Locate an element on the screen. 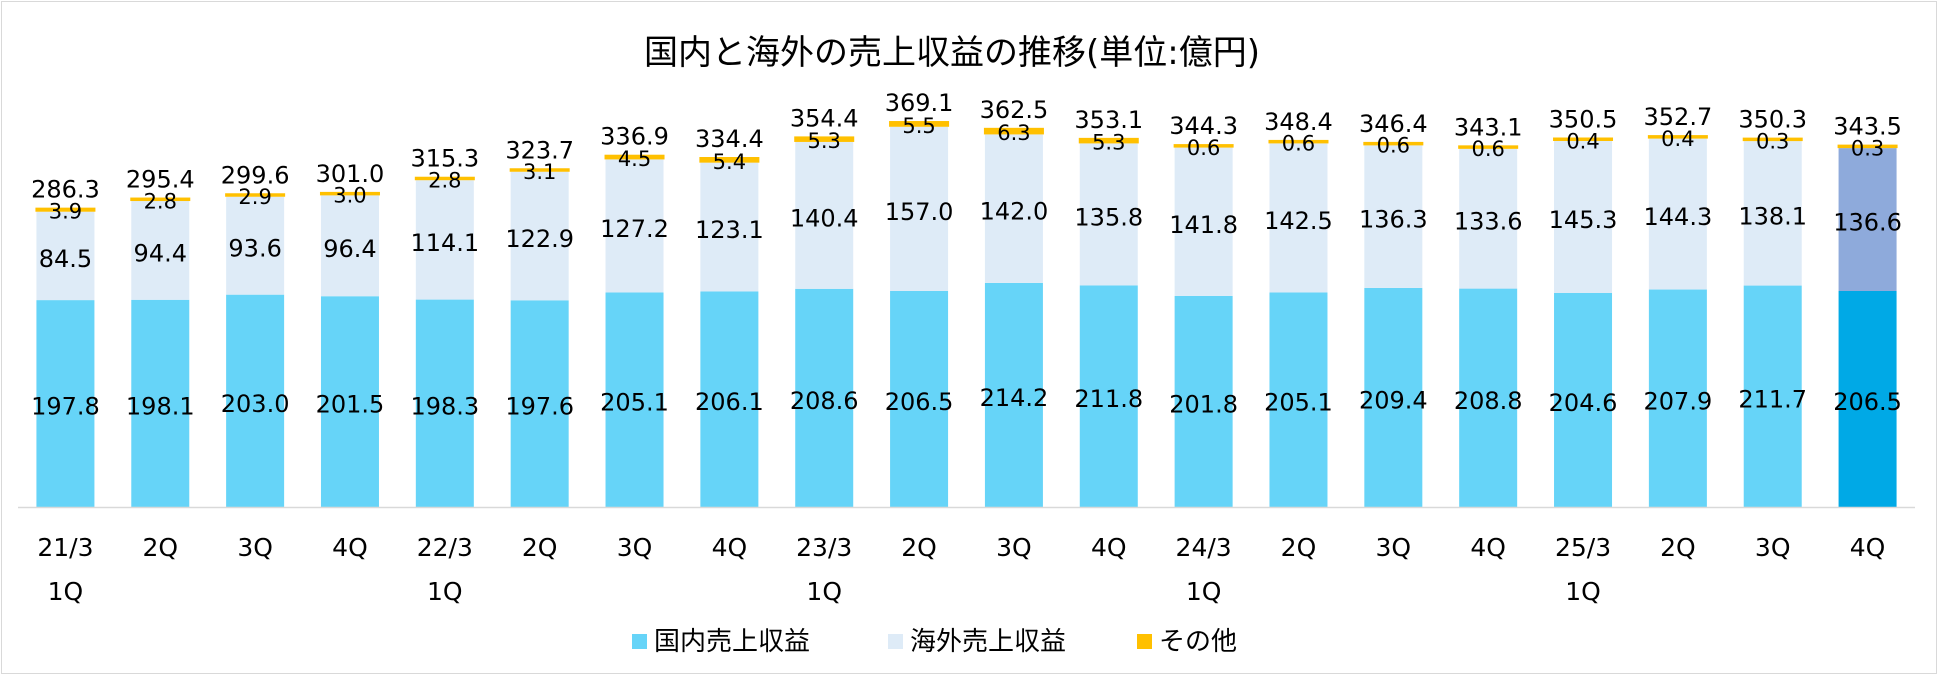 The height and width of the screenshot is (677, 1940). x-tick-label: 23/3 is located at coordinates (824, 547).